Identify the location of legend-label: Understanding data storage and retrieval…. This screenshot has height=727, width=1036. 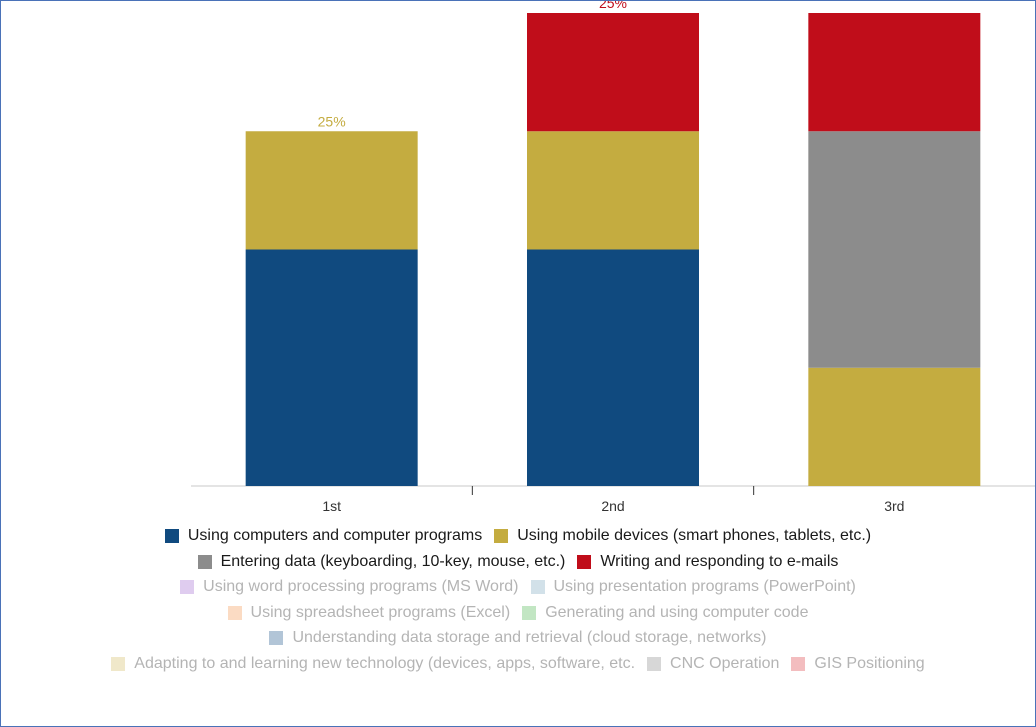
(529, 638).